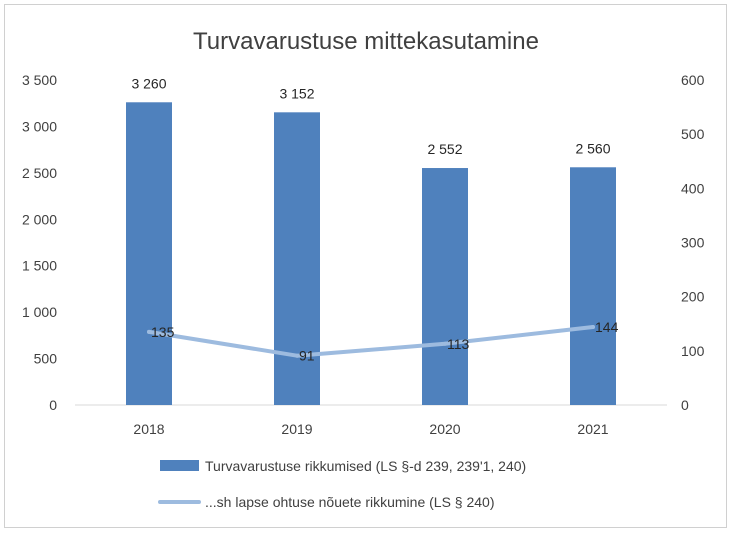 The width and height of the screenshot is (733, 534). What do you see at coordinates (39, 242) in the screenshot?
I see `left-axis: 0 500 1 000 1 500 2 000 2 500 3 000 3 500` at bounding box center [39, 242].